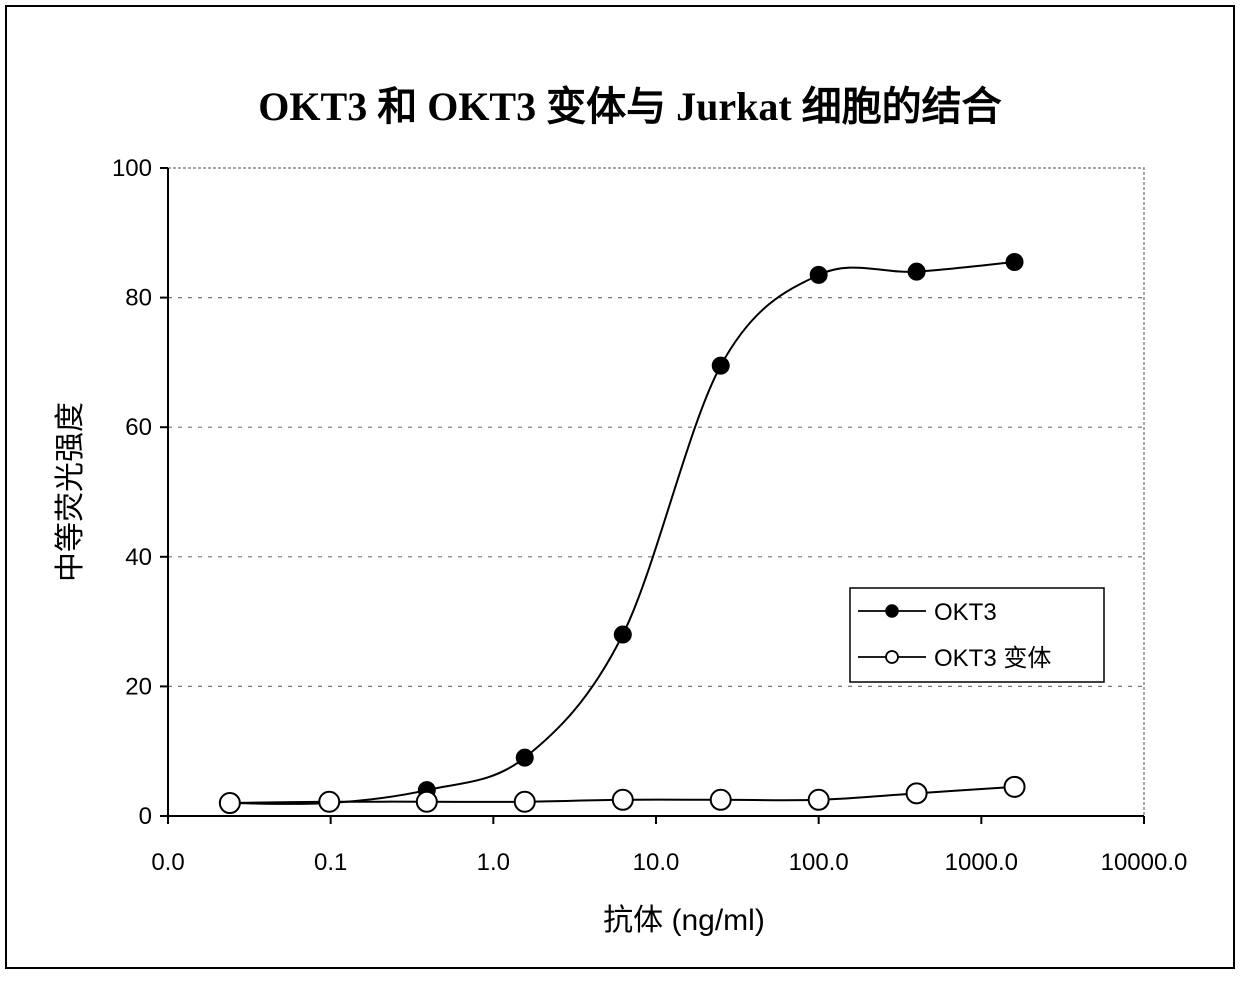 Image resolution: width=1240 pixels, height=981 pixels. What do you see at coordinates (138, 686) in the screenshot?
I see `y-tick-label: 20` at bounding box center [138, 686].